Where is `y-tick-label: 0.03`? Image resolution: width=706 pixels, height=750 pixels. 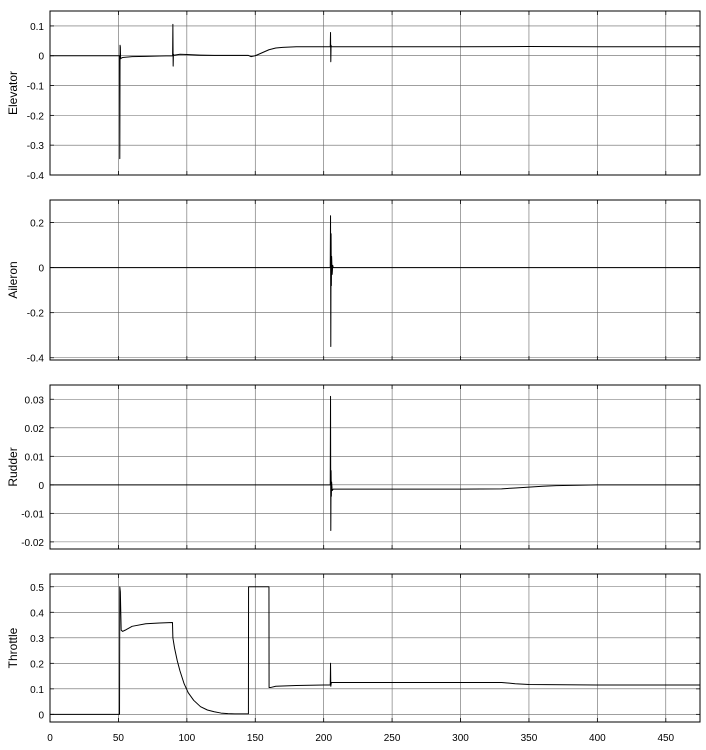 y-tick-label: 0.03 is located at coordinates (35, 400).